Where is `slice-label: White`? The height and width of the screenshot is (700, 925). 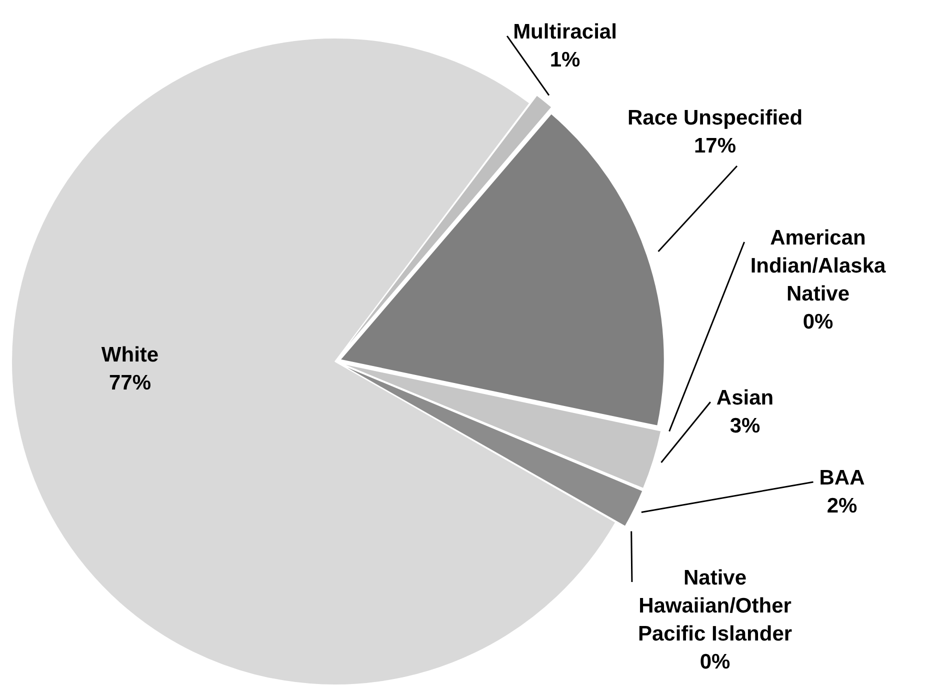 slice-label: White is located at coordinates (130, 354).